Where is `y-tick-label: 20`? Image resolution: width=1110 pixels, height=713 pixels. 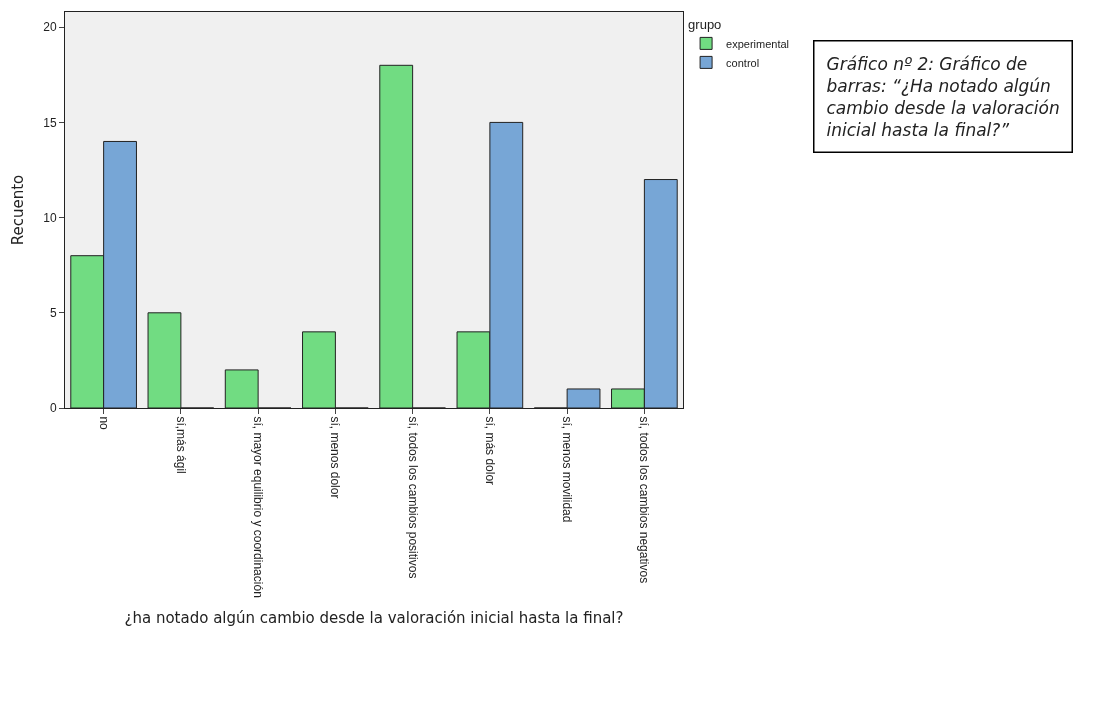 y-tick-label: 20 is located at coordinates (50, 27).